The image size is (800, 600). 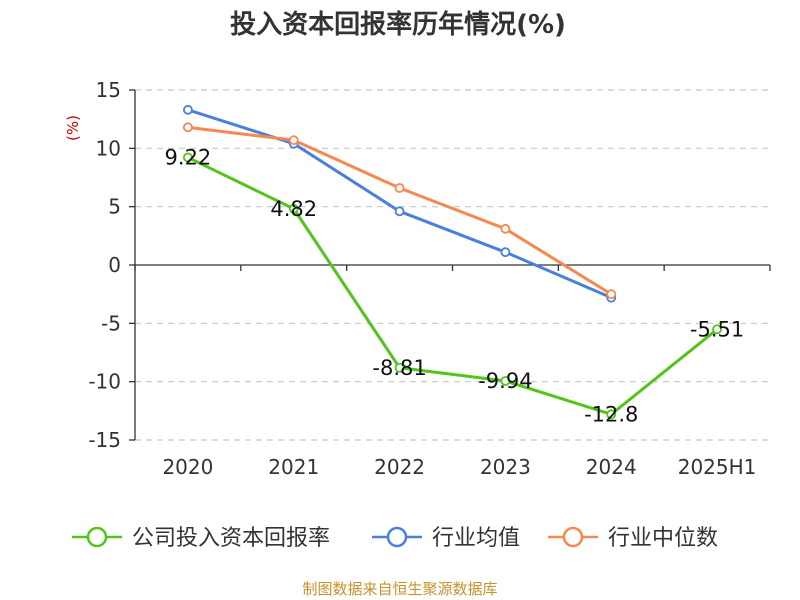 I want to click on data-label: 4.82, so click(x=293, y=209).